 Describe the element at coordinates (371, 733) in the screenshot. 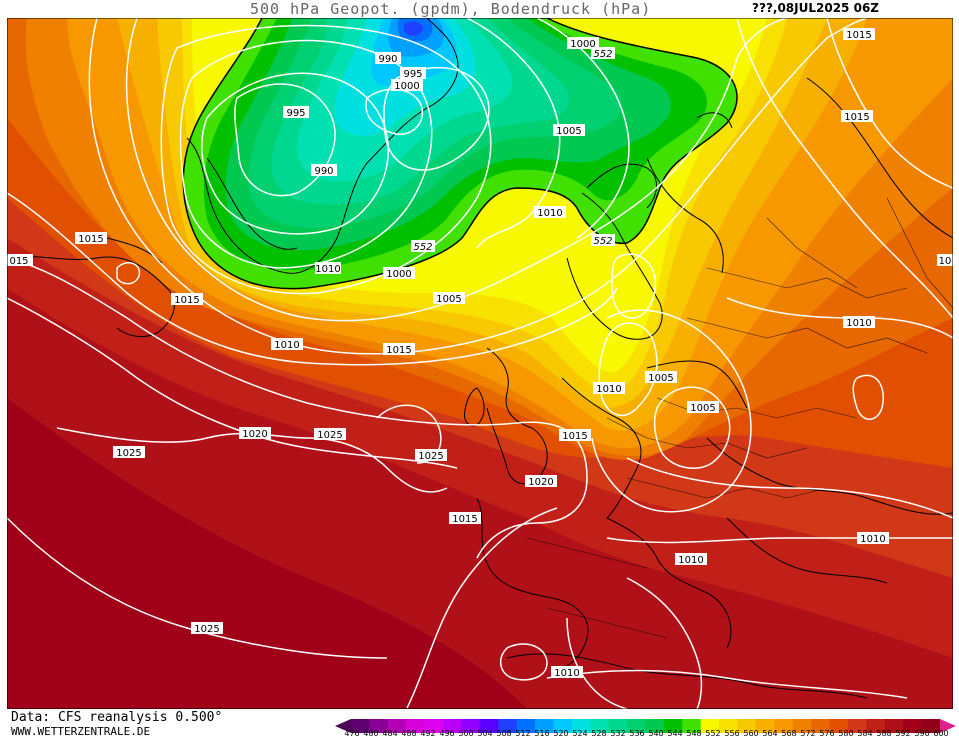

I see `legend-tick-label: 480` at that location.